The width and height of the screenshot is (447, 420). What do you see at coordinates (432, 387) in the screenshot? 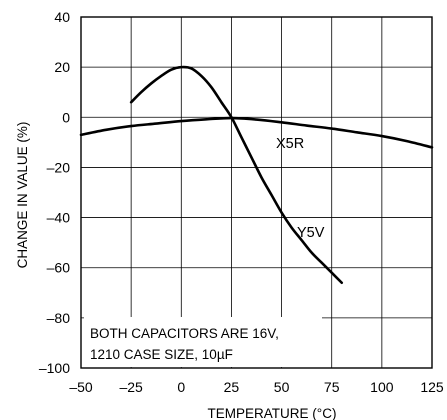
I see `x-tick-label: 125` at bounding box center [432, 387].